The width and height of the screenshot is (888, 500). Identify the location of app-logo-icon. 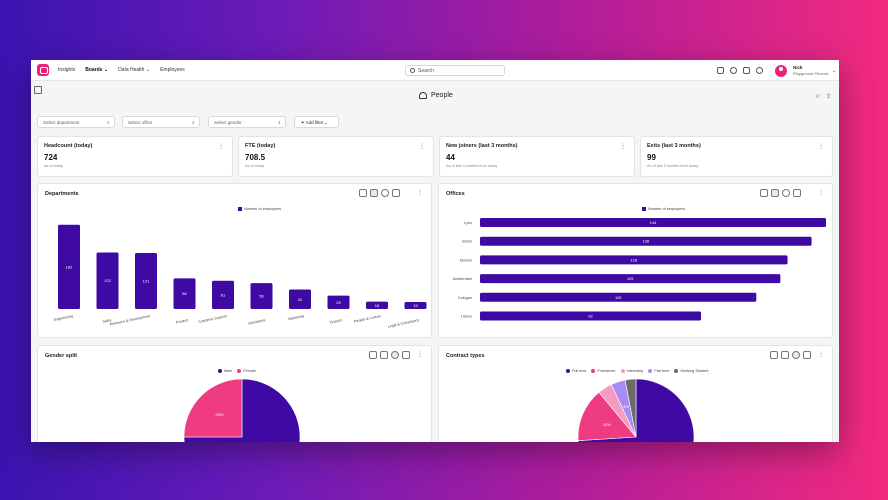
(43, 70).